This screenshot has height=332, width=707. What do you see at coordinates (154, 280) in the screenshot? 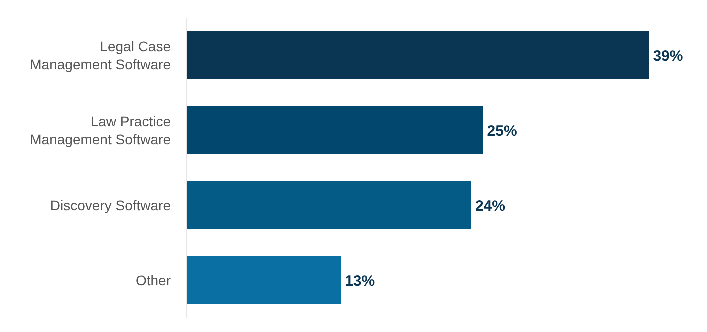
I see `y-tick-label: Other` at bounding box center [154, 280].